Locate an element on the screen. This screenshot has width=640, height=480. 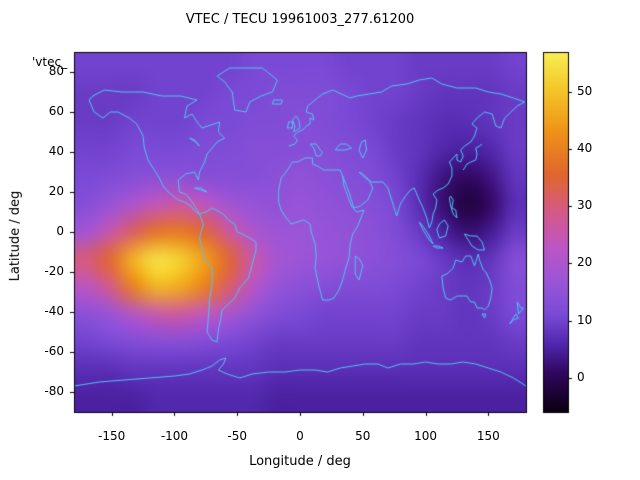
colorbar-tick-label: 20 is located at coordinates (585, 262).